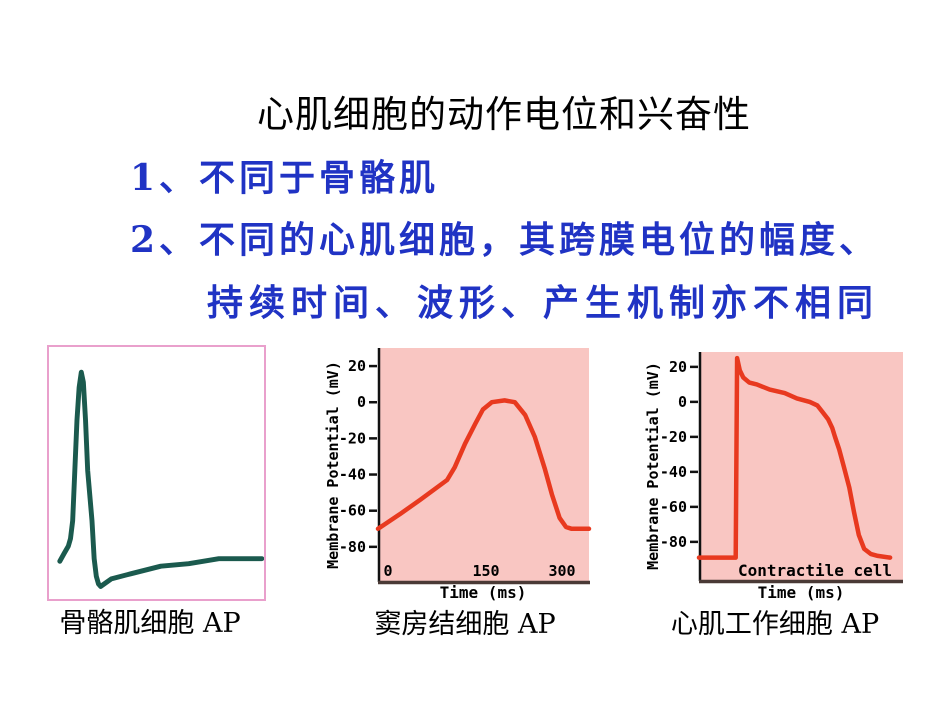 The image size is (950, 713). What do you see at coordinates (815, 570) in the screenshot?
I see `contractile-cell-annotation: Contractile cell` at bounding box center [815, 570].